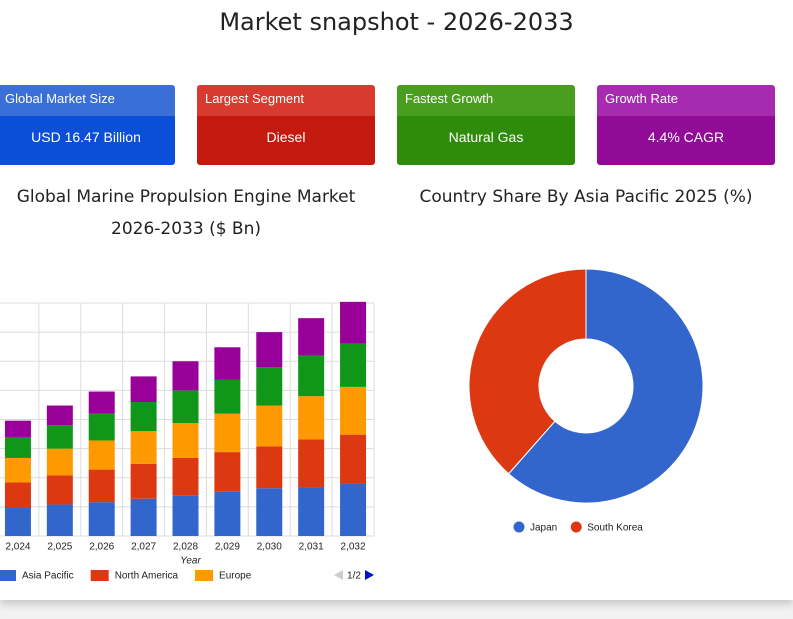 The image size is (793, 619). What do you see at coordinates (59, 547) in the screenshot?
I see `x-tick-label: 2,025` at bounding box center [59, 547].